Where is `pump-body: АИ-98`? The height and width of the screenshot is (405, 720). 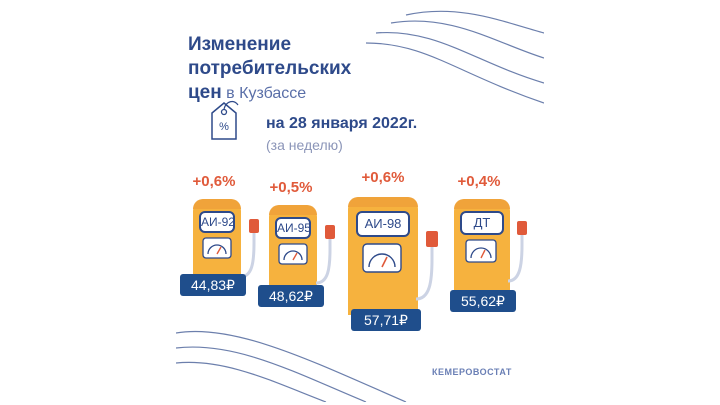 pump-body: АИ-98 is located at coordinates (383, 256).